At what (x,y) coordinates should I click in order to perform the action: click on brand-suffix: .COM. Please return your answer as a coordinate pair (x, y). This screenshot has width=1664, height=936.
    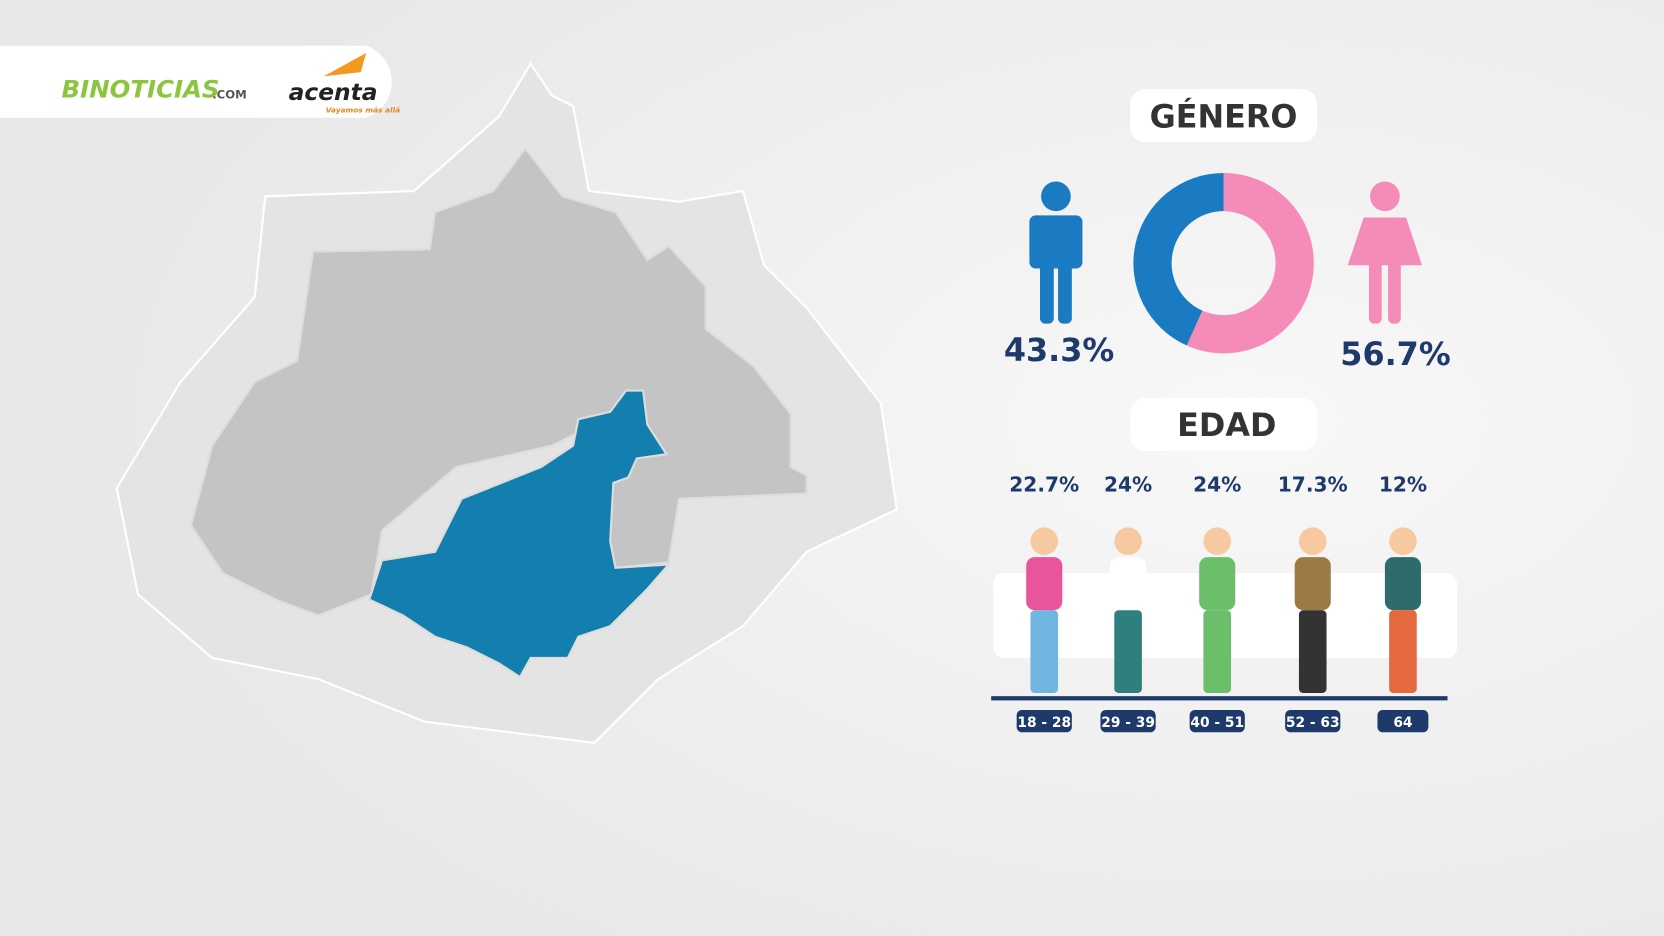
    Looking at the image, I should click on (229, 95).